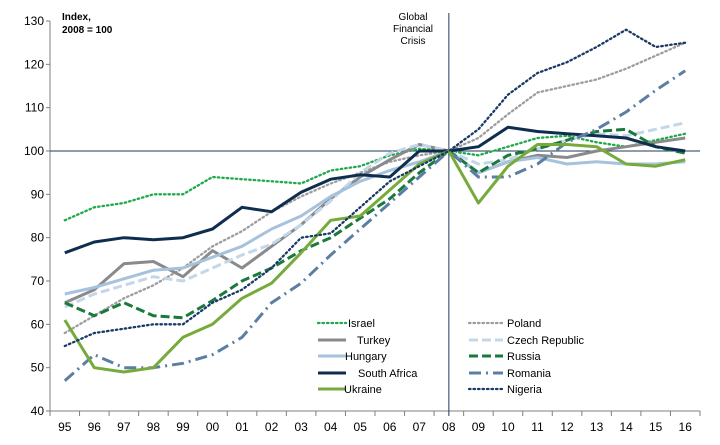  I want to click on x-tick-label: 02, so click(272, 427).